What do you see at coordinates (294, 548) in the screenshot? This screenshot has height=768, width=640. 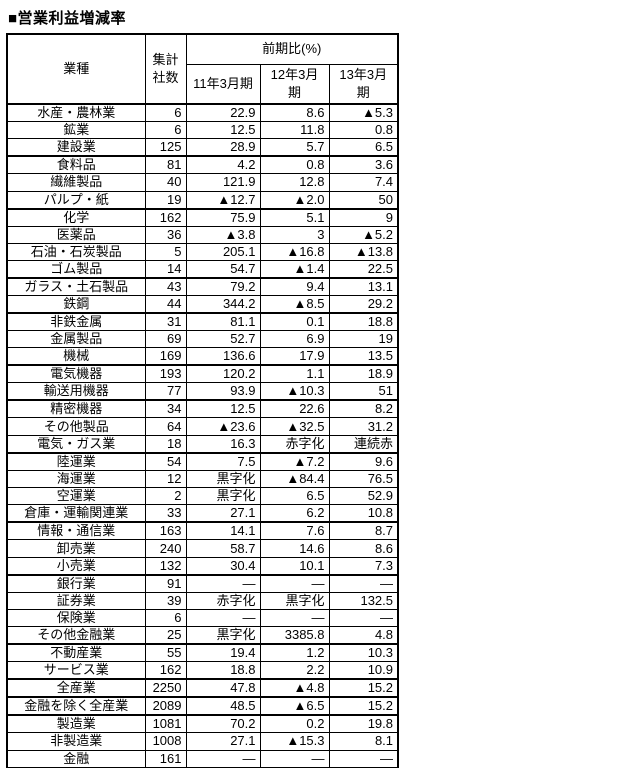 I see `value-cell-fy12: 14.6` at bounding box center [294, 548].